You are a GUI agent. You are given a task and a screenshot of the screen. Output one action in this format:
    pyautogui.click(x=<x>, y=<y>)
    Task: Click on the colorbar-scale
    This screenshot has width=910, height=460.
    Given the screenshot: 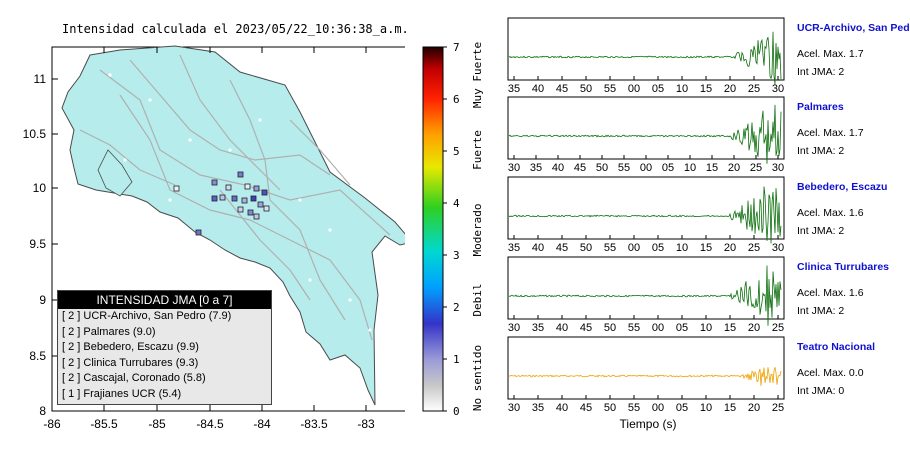 What is the action you would take?
    pyautogui.click(x=433, y=229)
    